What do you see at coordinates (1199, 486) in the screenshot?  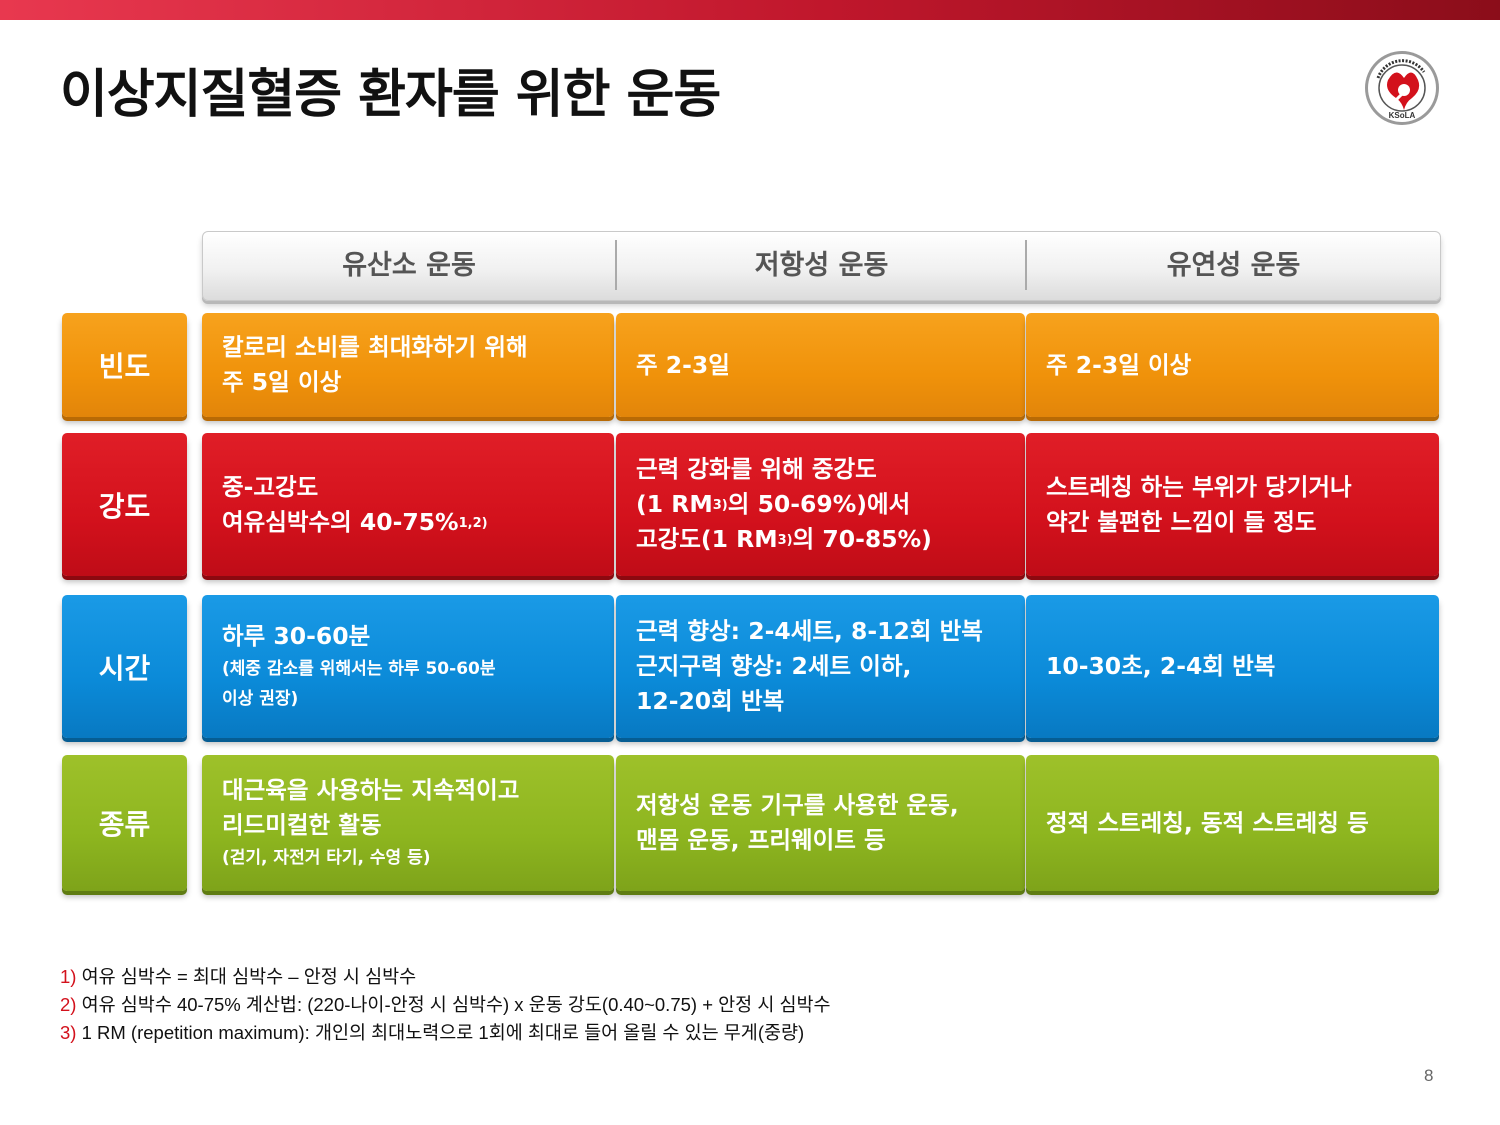 I see `cell-line: 스트레칭 하는 부위가 당기거나` at bounding box center [1199, 486].